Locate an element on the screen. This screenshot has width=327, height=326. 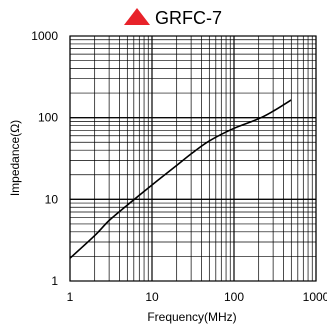
y-axis-label: Impedance(Ω) is located at coordinates (15, 158).